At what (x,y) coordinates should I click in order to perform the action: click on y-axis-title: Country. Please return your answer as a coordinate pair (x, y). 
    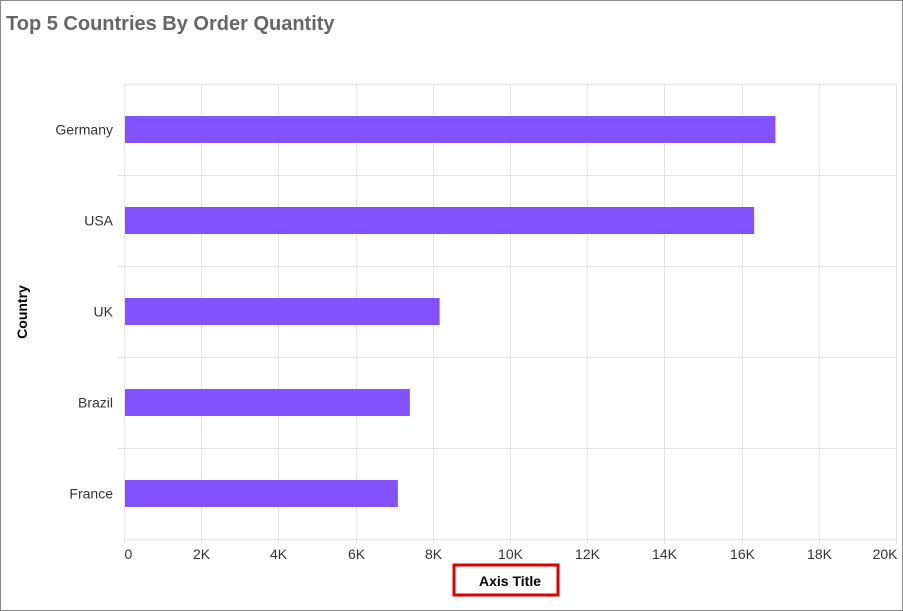
    Looking at the image, I should click on (22, 312).